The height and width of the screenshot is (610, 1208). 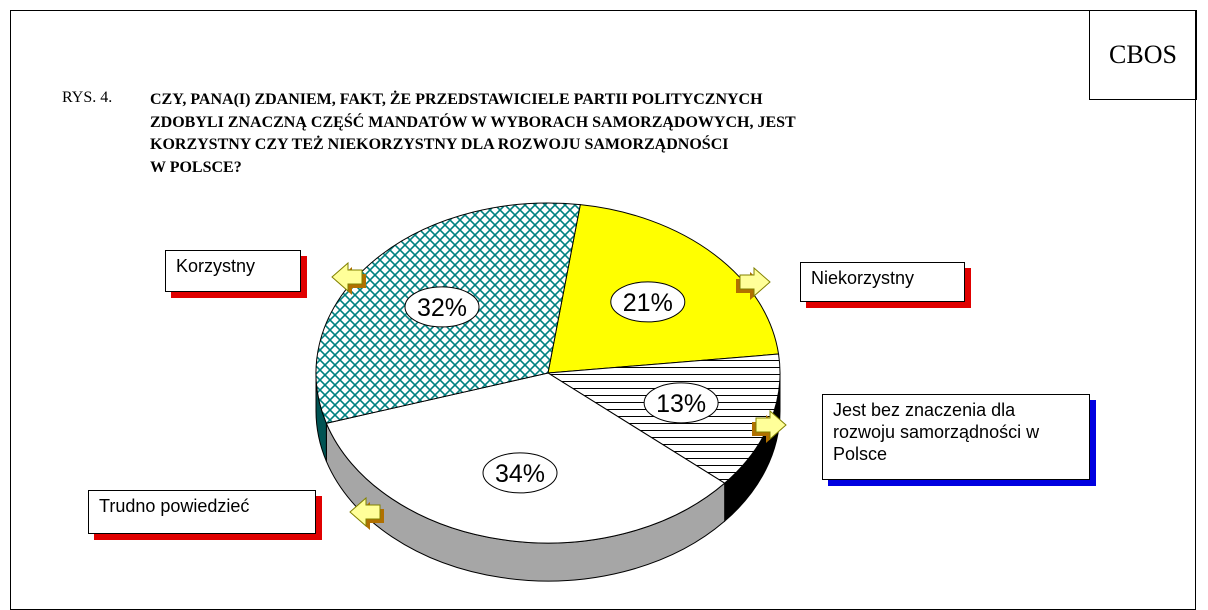 I want to click on value-label: 13%, so click(x=681, y=404).